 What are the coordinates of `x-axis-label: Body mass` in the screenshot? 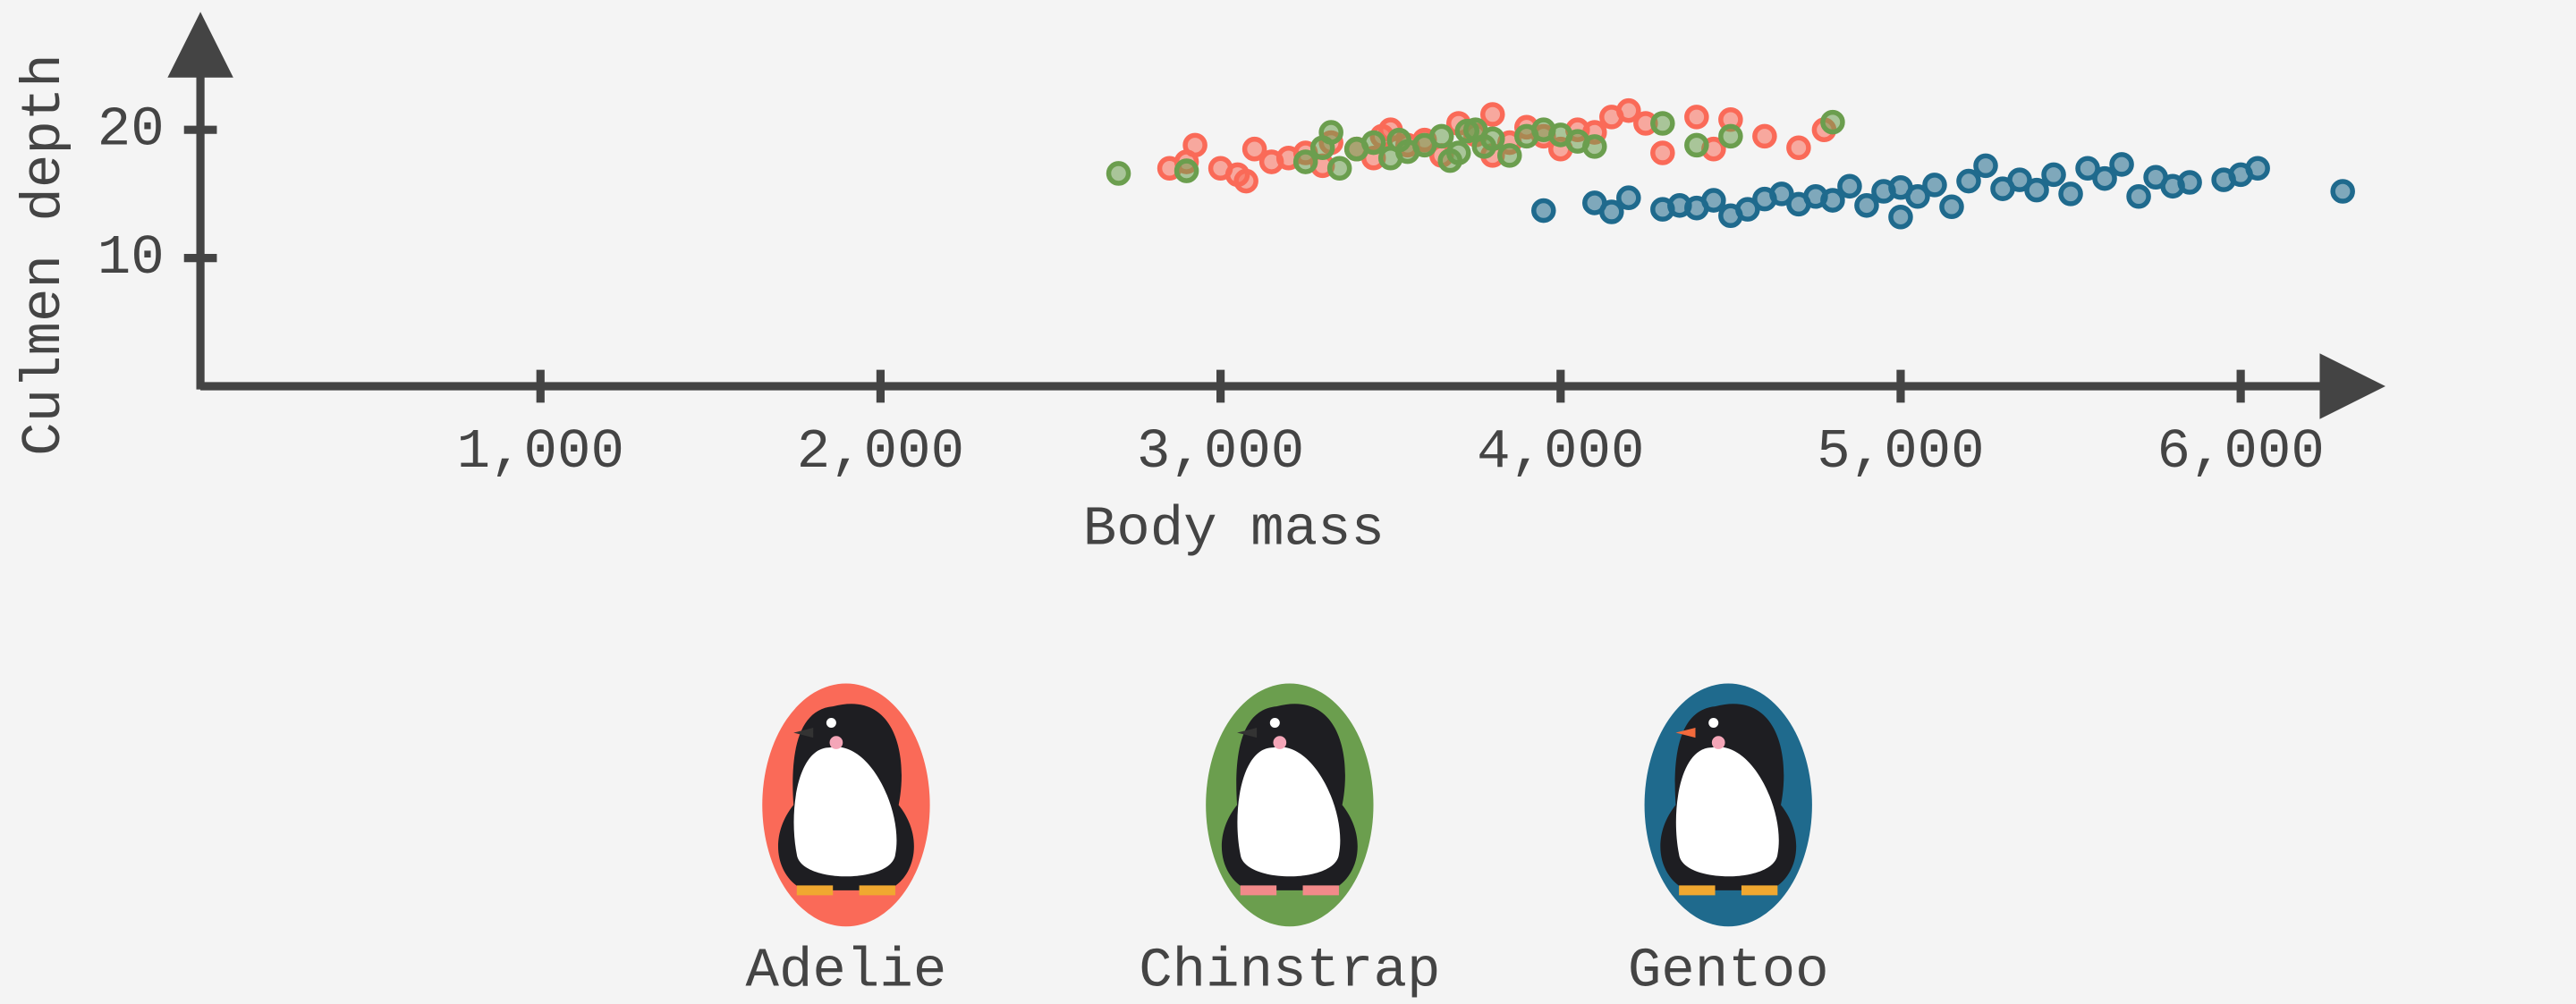 It's located at (1234, 529).